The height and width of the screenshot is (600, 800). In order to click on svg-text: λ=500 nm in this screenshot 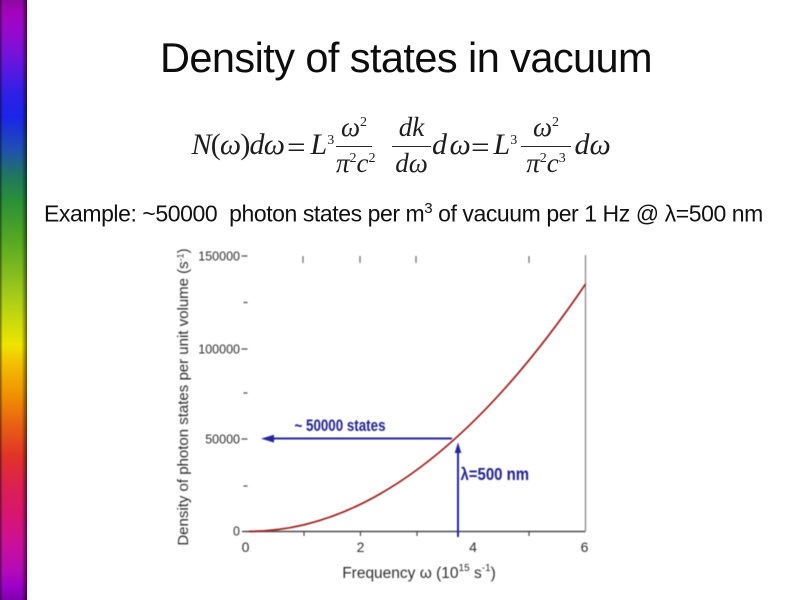, I will do `click(495, 474)`.